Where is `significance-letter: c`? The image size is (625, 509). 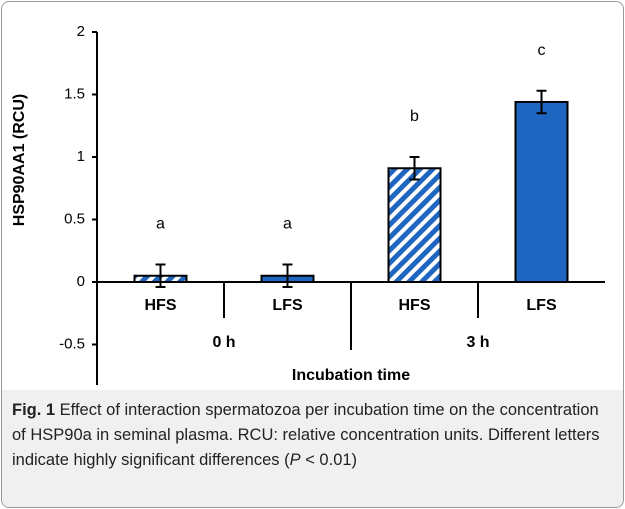
significance-letter: c is located at coordinates (542, 50).